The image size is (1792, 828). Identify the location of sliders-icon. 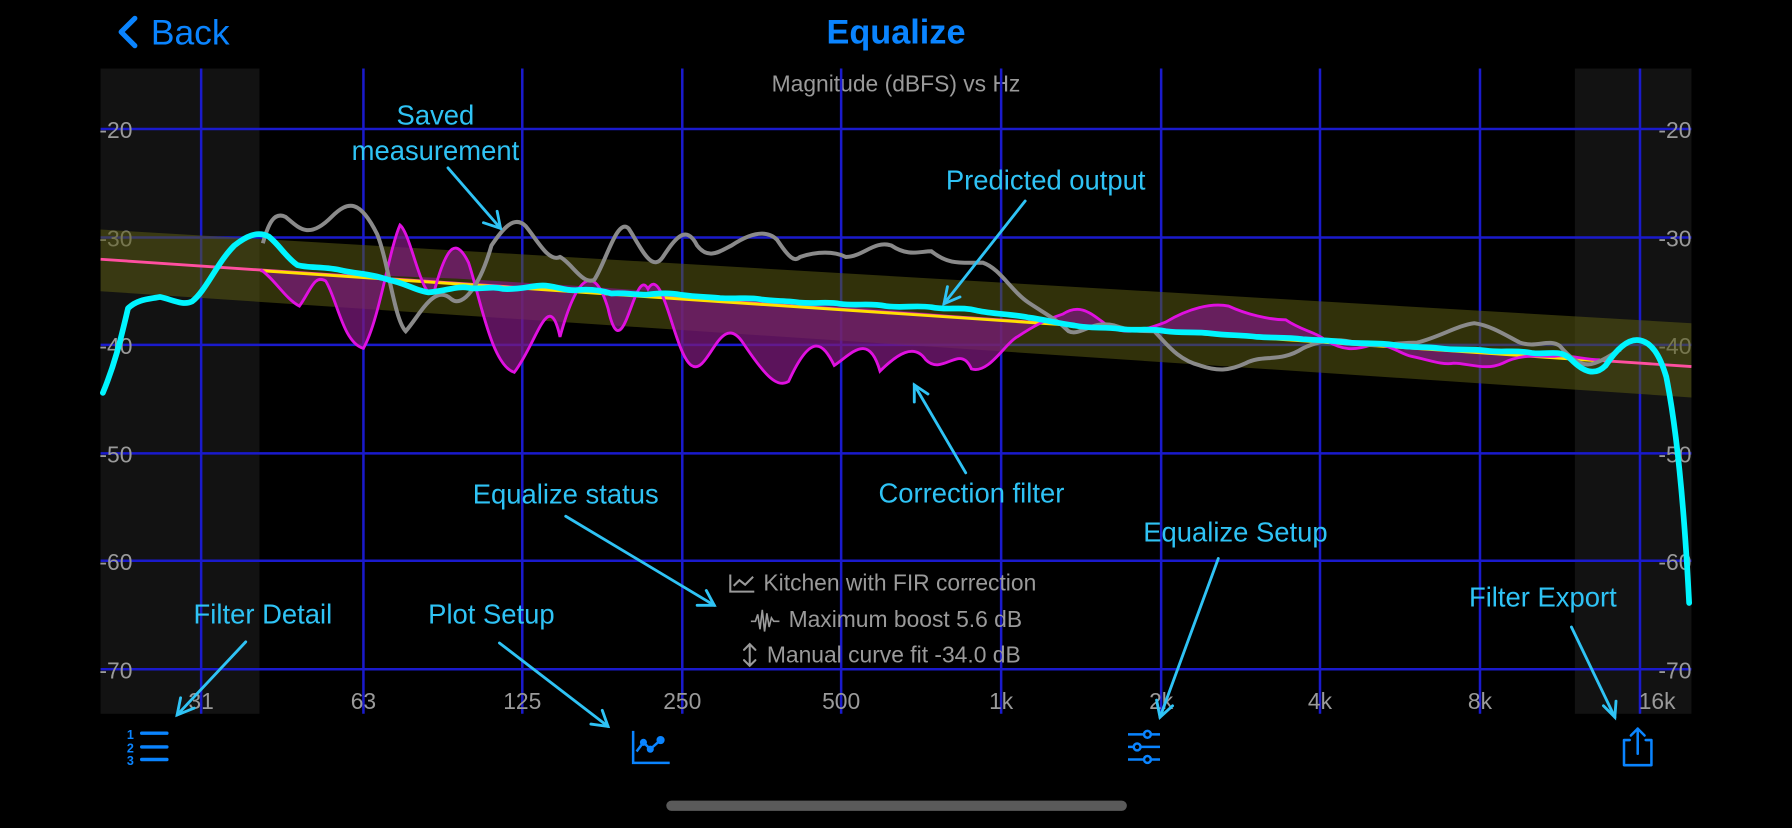
(1144, 747).